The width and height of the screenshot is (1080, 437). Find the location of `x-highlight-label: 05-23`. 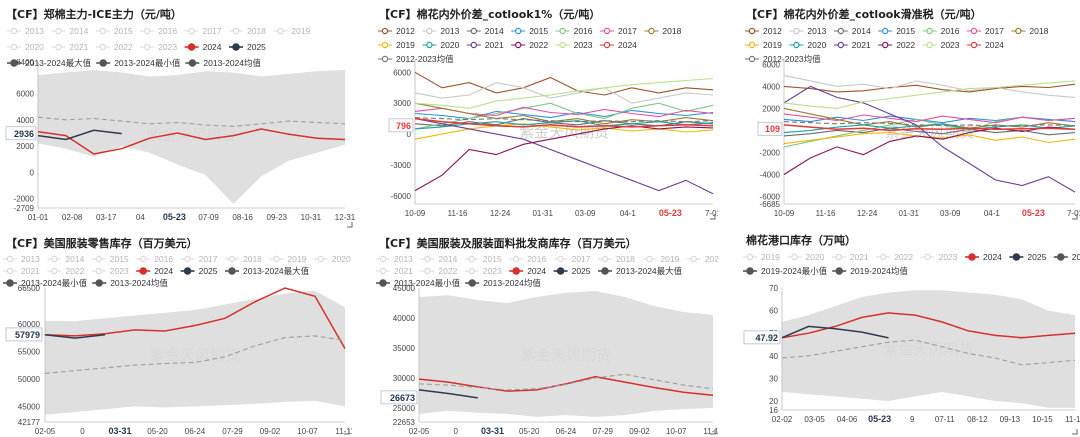

x-highlight-label: 05-23 is located at coordinates (1033, 213).